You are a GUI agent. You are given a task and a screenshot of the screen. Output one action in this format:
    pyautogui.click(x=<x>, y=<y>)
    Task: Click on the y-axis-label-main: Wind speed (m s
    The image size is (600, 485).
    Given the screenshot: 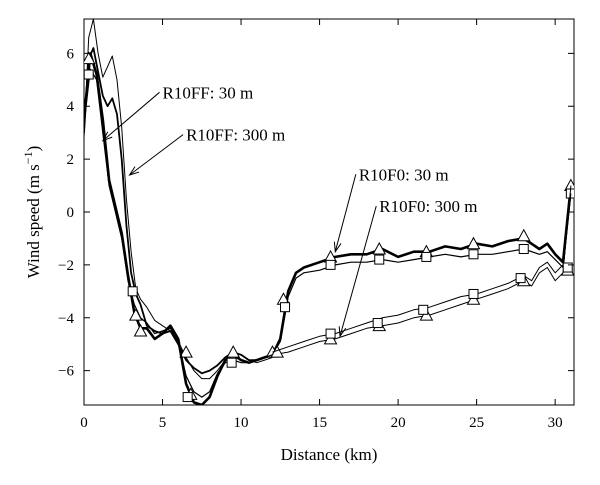 What is the action you would take?
    pyautogui.click(x=33, y=221)
    